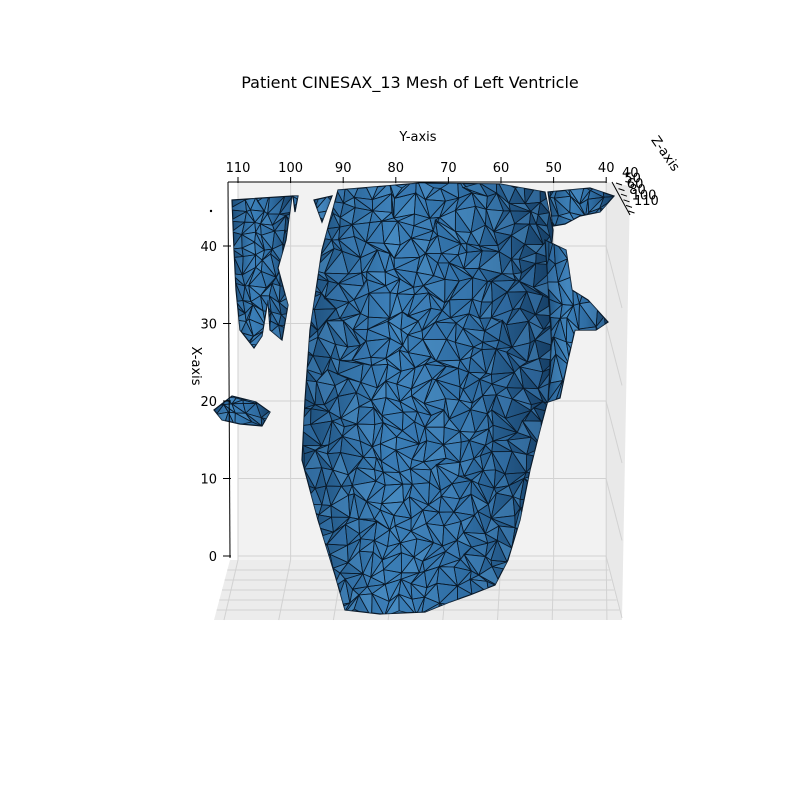 The height and width of the screenshot is (804, 800). Describe the element at coordinates (215, 387) in the screenshot. I see `x-axis-ticks: 0 10 20 30 40` at that location.